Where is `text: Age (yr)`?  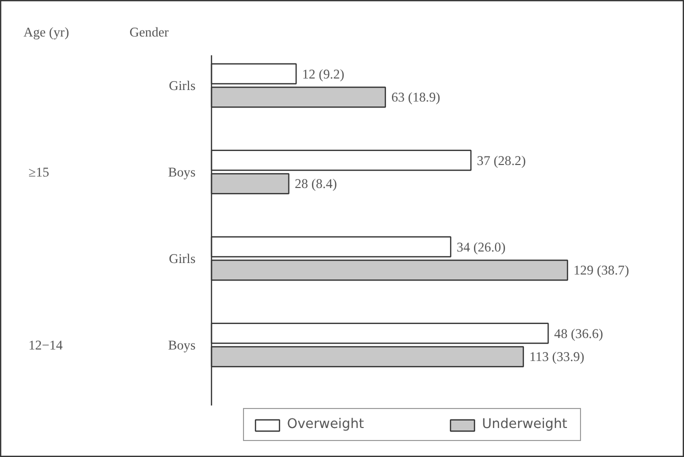
text: Age (yr) is located at coordinates (47, 32).